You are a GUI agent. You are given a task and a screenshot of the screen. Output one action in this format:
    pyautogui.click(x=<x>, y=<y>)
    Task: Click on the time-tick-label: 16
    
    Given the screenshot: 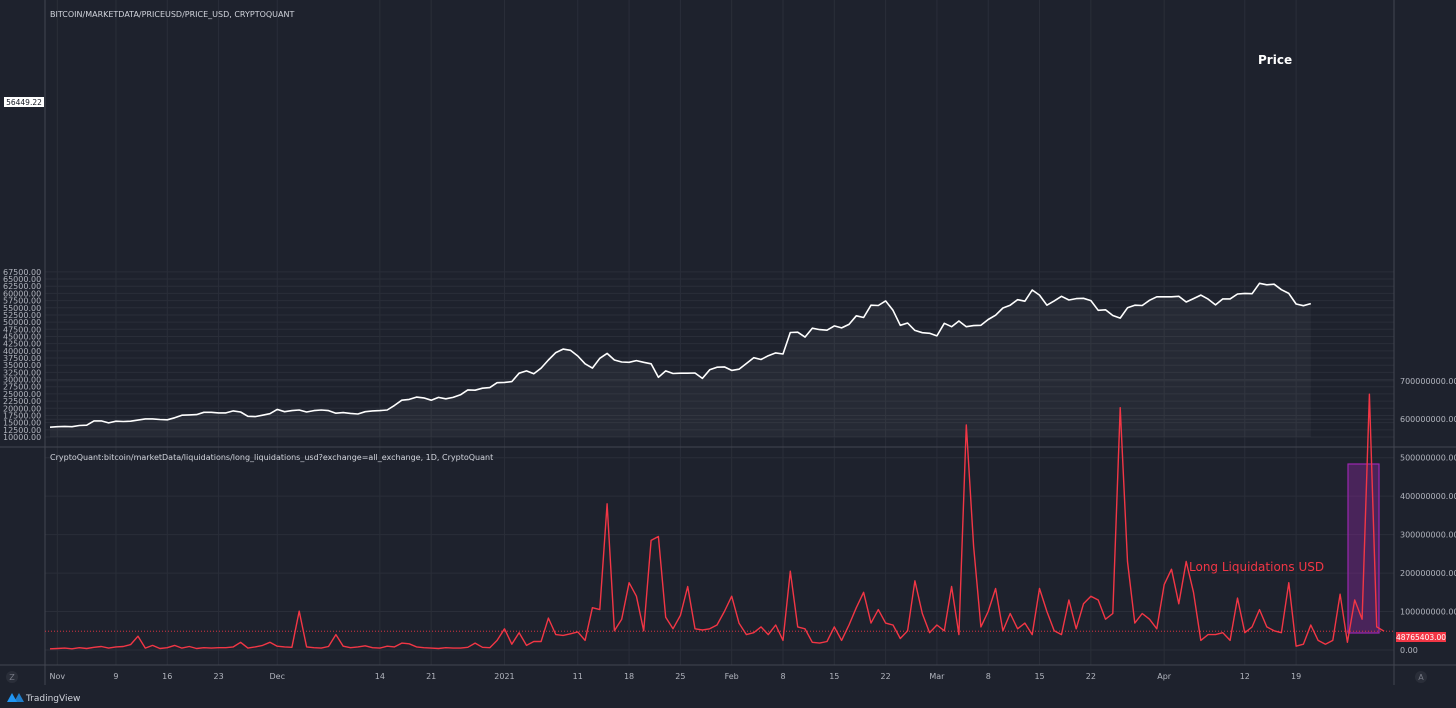 What is the action you would take?
    pyautogui.click(x=167, y=676)
    